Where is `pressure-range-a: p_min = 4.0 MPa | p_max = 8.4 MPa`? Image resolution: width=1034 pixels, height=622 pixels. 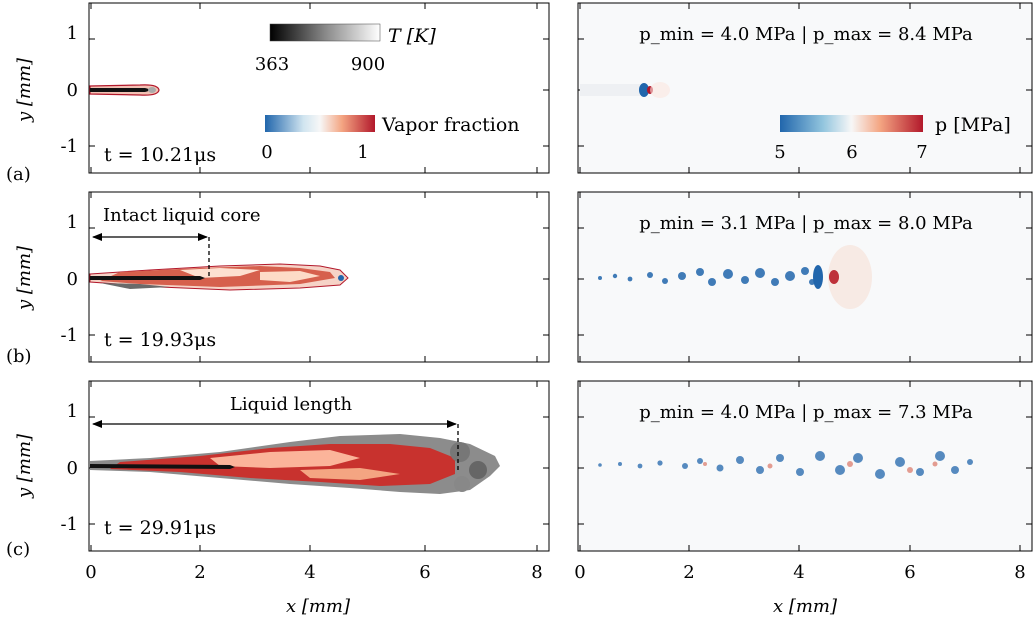 pressure-range-a: p_min = 4.0 MPa | p_max = 8.4 MPa is located at coordinates (806, 34).